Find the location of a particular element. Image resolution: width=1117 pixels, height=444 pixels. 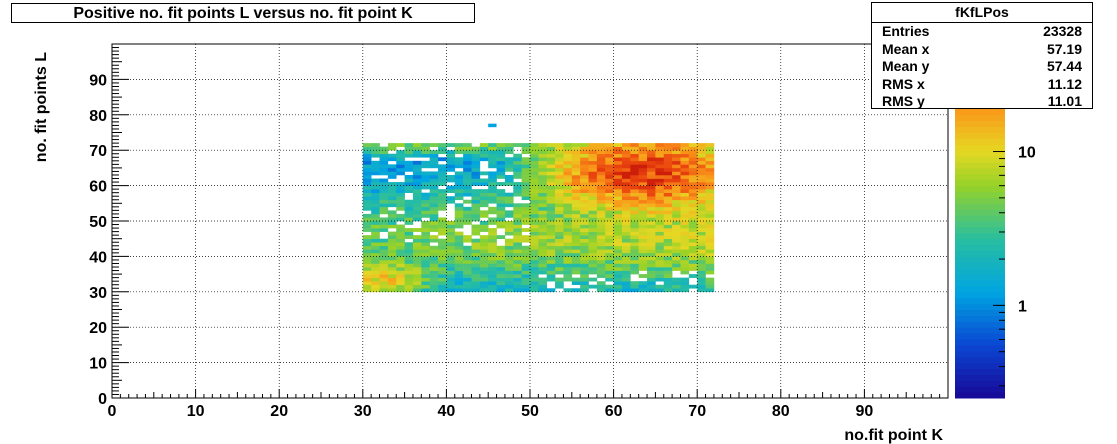

stats-value: 11.01 is located at coordinates (1064, 101).